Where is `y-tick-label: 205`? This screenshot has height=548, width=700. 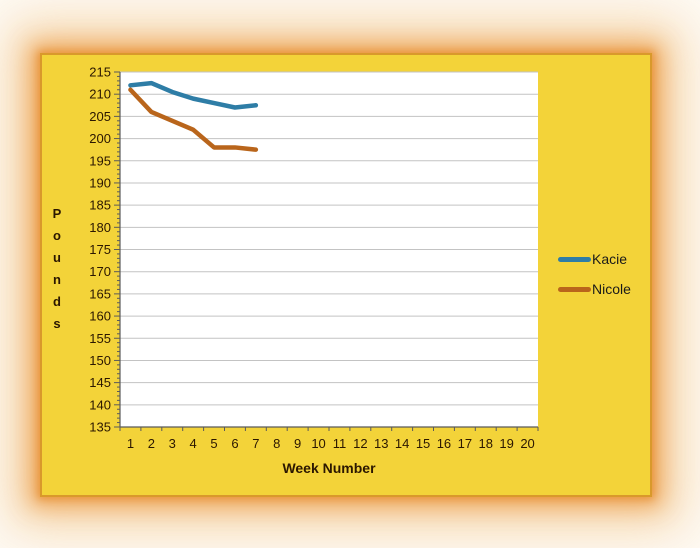 y-tick-label: 205 is located at coordinates (100, 116).